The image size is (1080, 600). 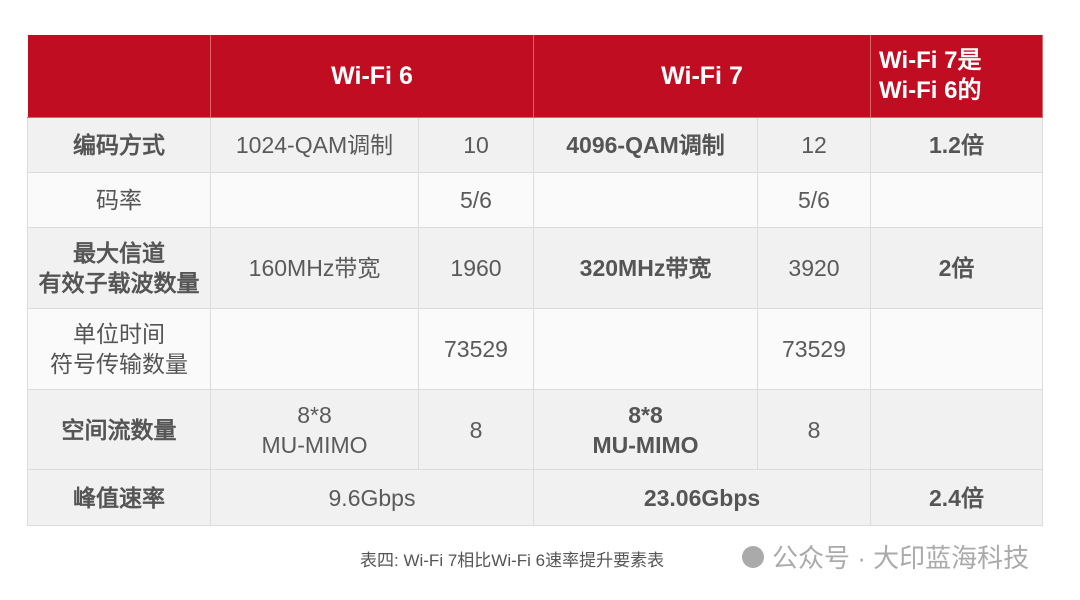 What do you see at coordinates (956, 497) in the screenshot?
I see `peak-ratio: 2.4倍` at bounding box center [956, 497].